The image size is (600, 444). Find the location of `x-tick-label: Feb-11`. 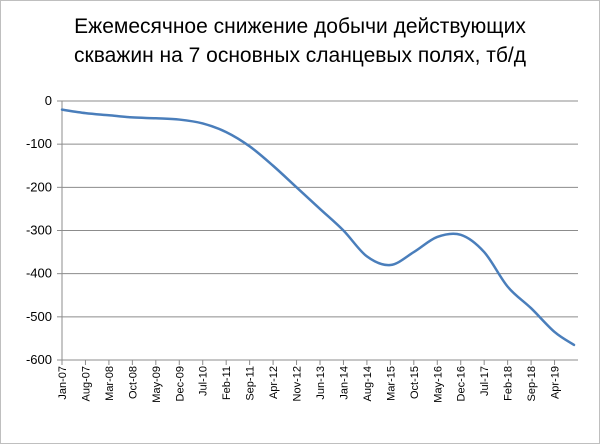

x-tick-label: Feb-11 is located at coordinates (227, 383).